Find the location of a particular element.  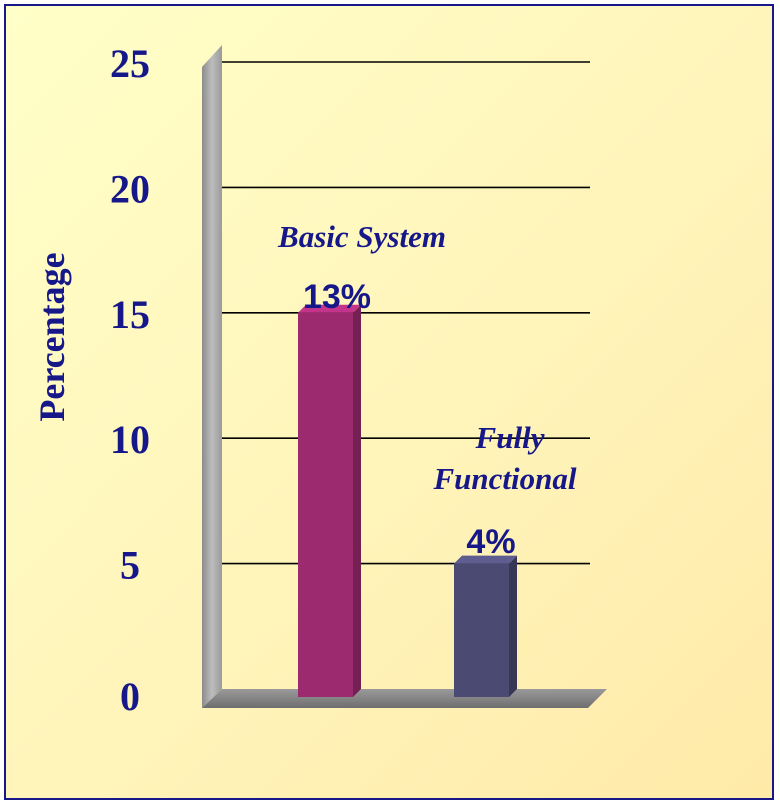

y-tick-label: 10 is located at coordinates (130, 439).